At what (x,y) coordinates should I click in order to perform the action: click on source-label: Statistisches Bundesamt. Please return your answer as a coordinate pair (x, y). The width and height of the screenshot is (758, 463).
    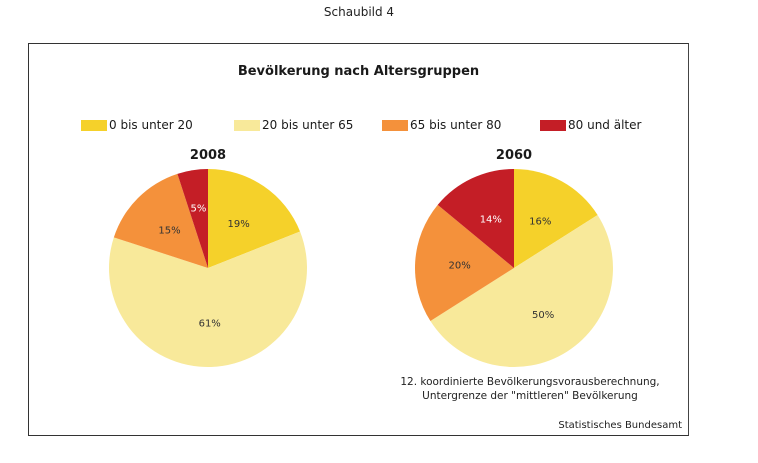
    Looking at the image, I should click on (620, 425).